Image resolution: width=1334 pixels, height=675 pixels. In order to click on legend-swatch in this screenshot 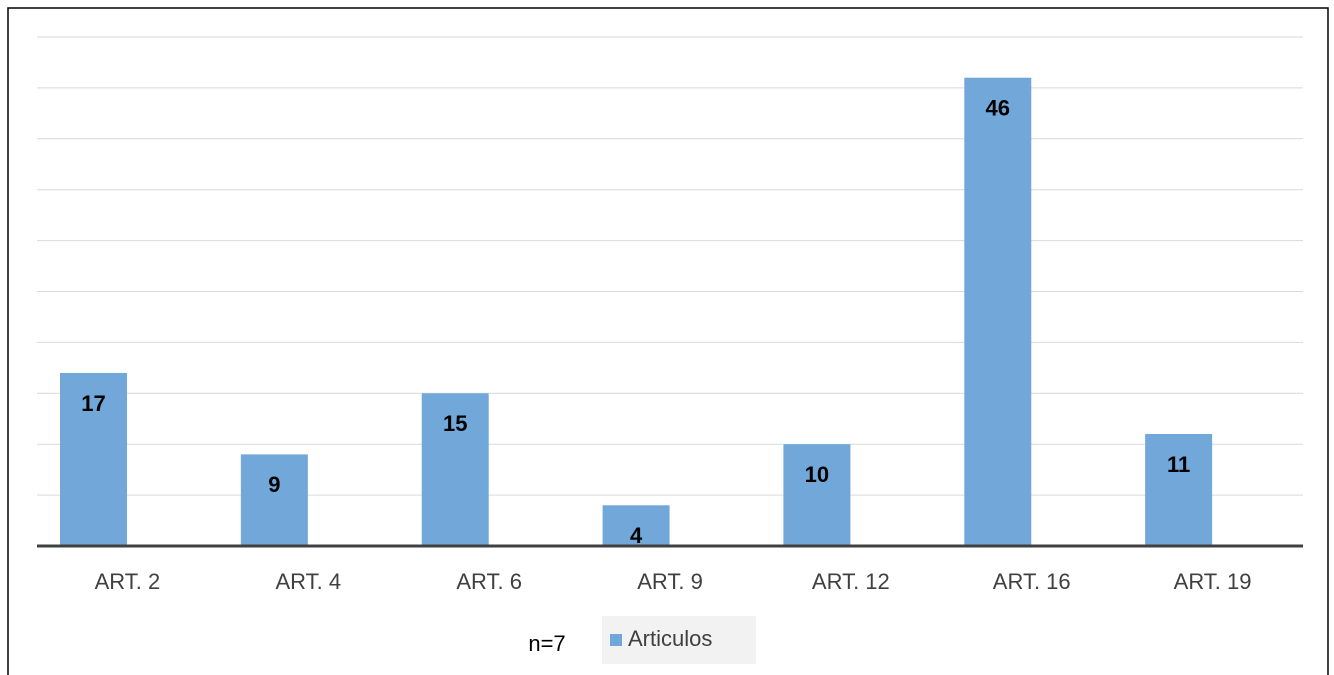, I will do `click(616, 640)`.